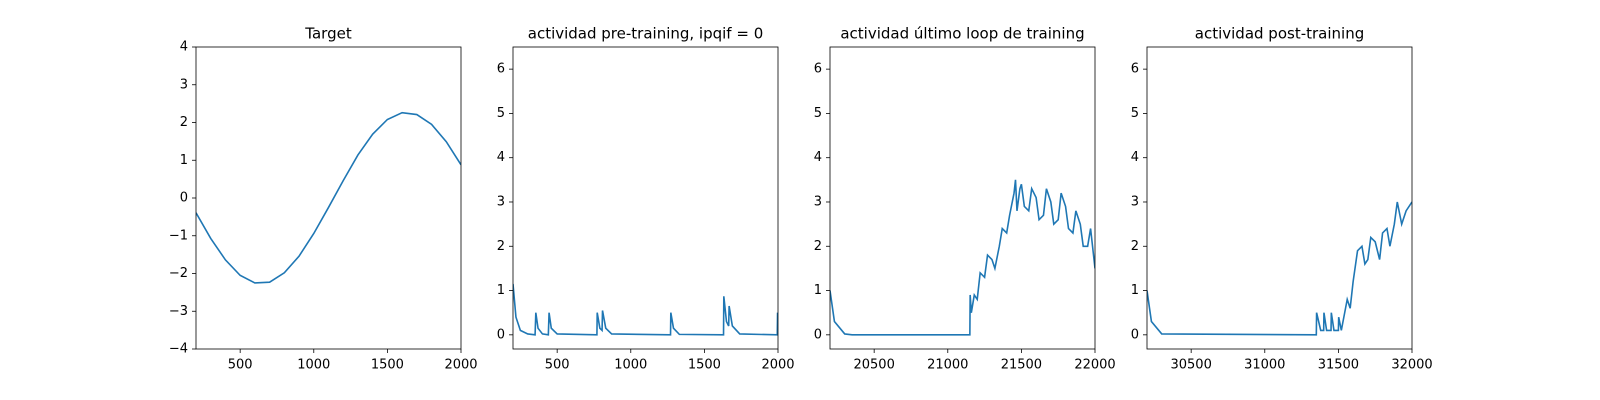  What do you see at coordinates (1190, 365) in the screenshot?
I see `x-tick-label: 30500` at bounding box center [1190, 365].